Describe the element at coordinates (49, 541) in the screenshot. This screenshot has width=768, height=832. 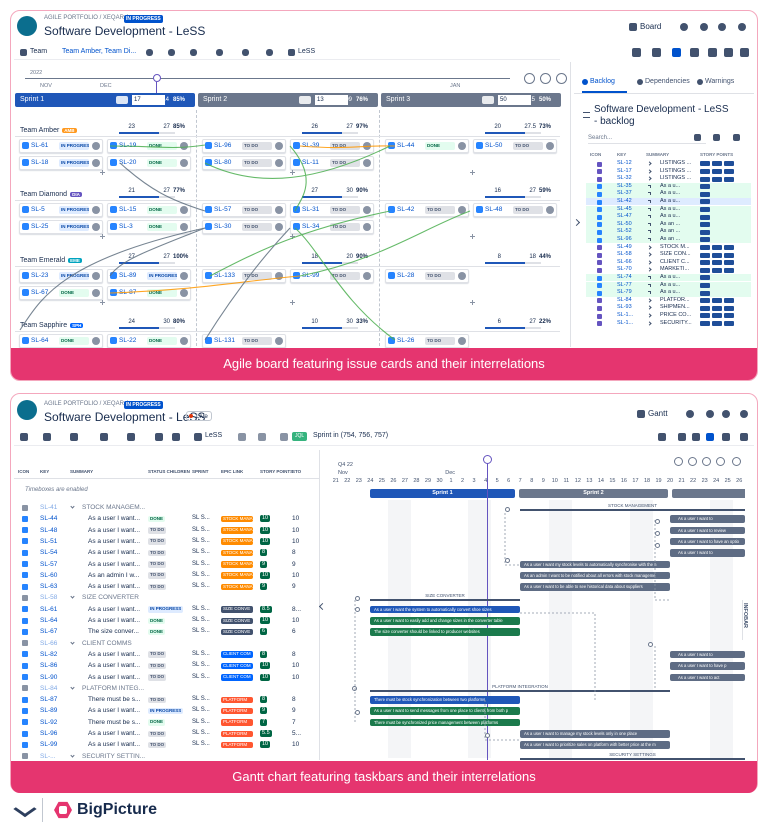
I see `issue-key: SL-51` at that location.